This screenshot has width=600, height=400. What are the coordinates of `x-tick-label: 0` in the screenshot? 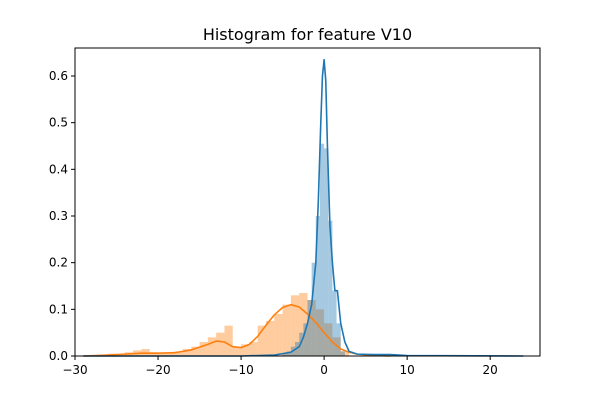 It's located at (324, 370).